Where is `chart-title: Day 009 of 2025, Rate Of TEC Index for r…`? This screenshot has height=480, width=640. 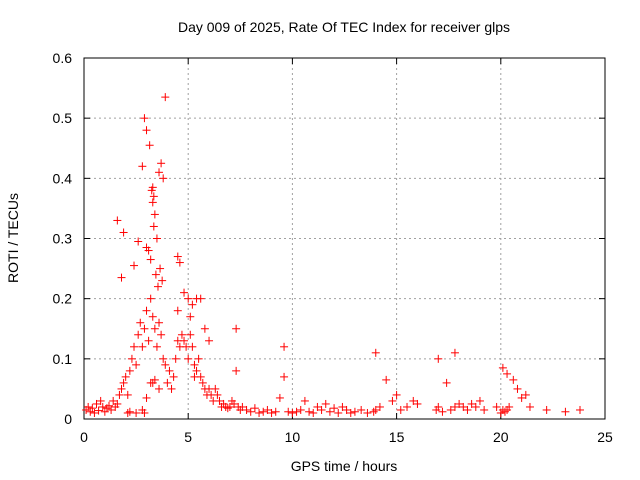 chart-title: Day 009 of 2025, Rate Of TEC Index for r… is located at coordinates (344, 27).